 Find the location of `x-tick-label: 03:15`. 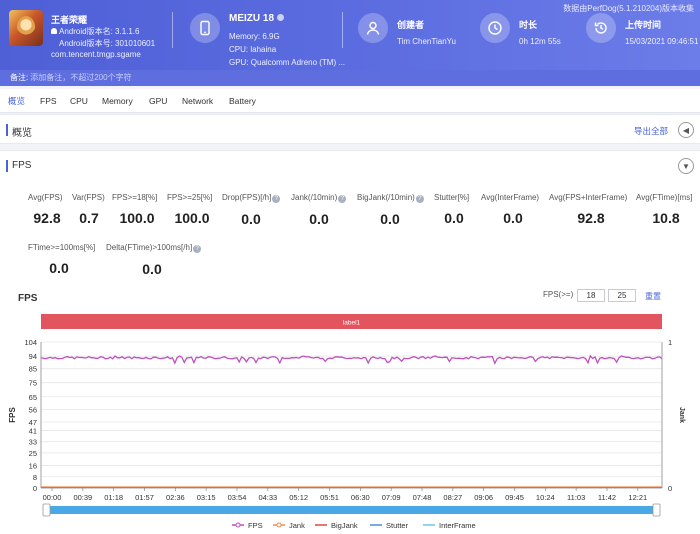

x-tick-label: 03:15 is located at coordinates (206, 497).